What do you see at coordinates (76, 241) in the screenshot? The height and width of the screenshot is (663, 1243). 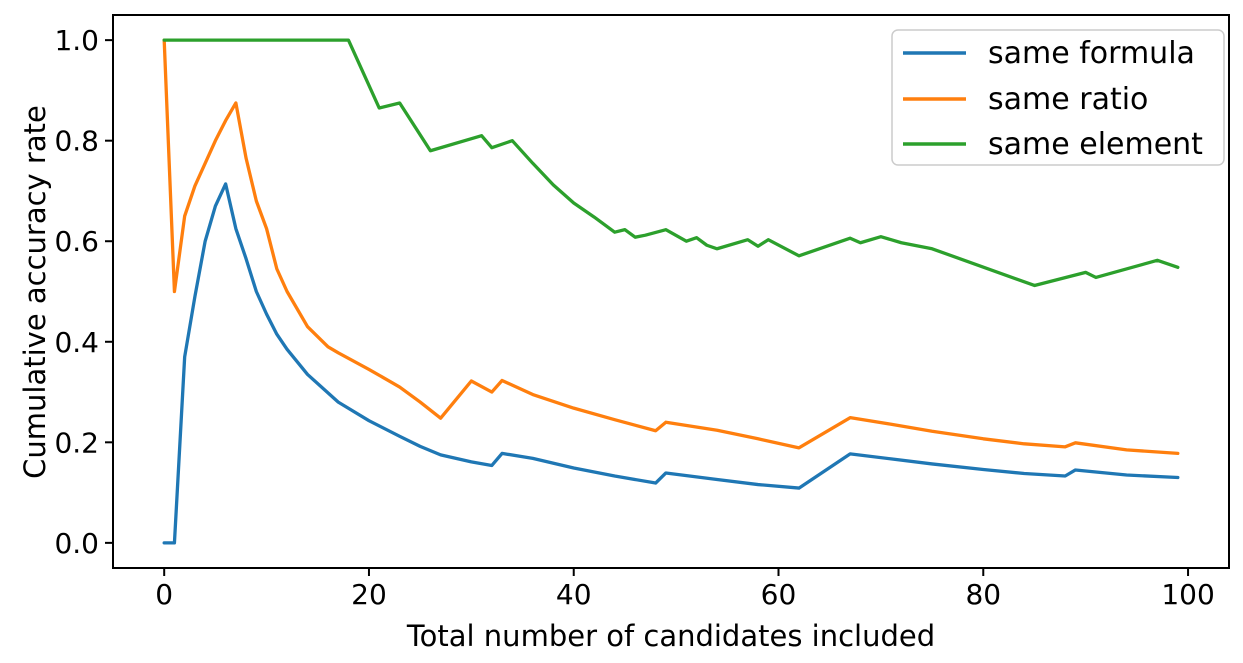 I see `y-tick-label: 0.6` at bounding box center [76, 241].